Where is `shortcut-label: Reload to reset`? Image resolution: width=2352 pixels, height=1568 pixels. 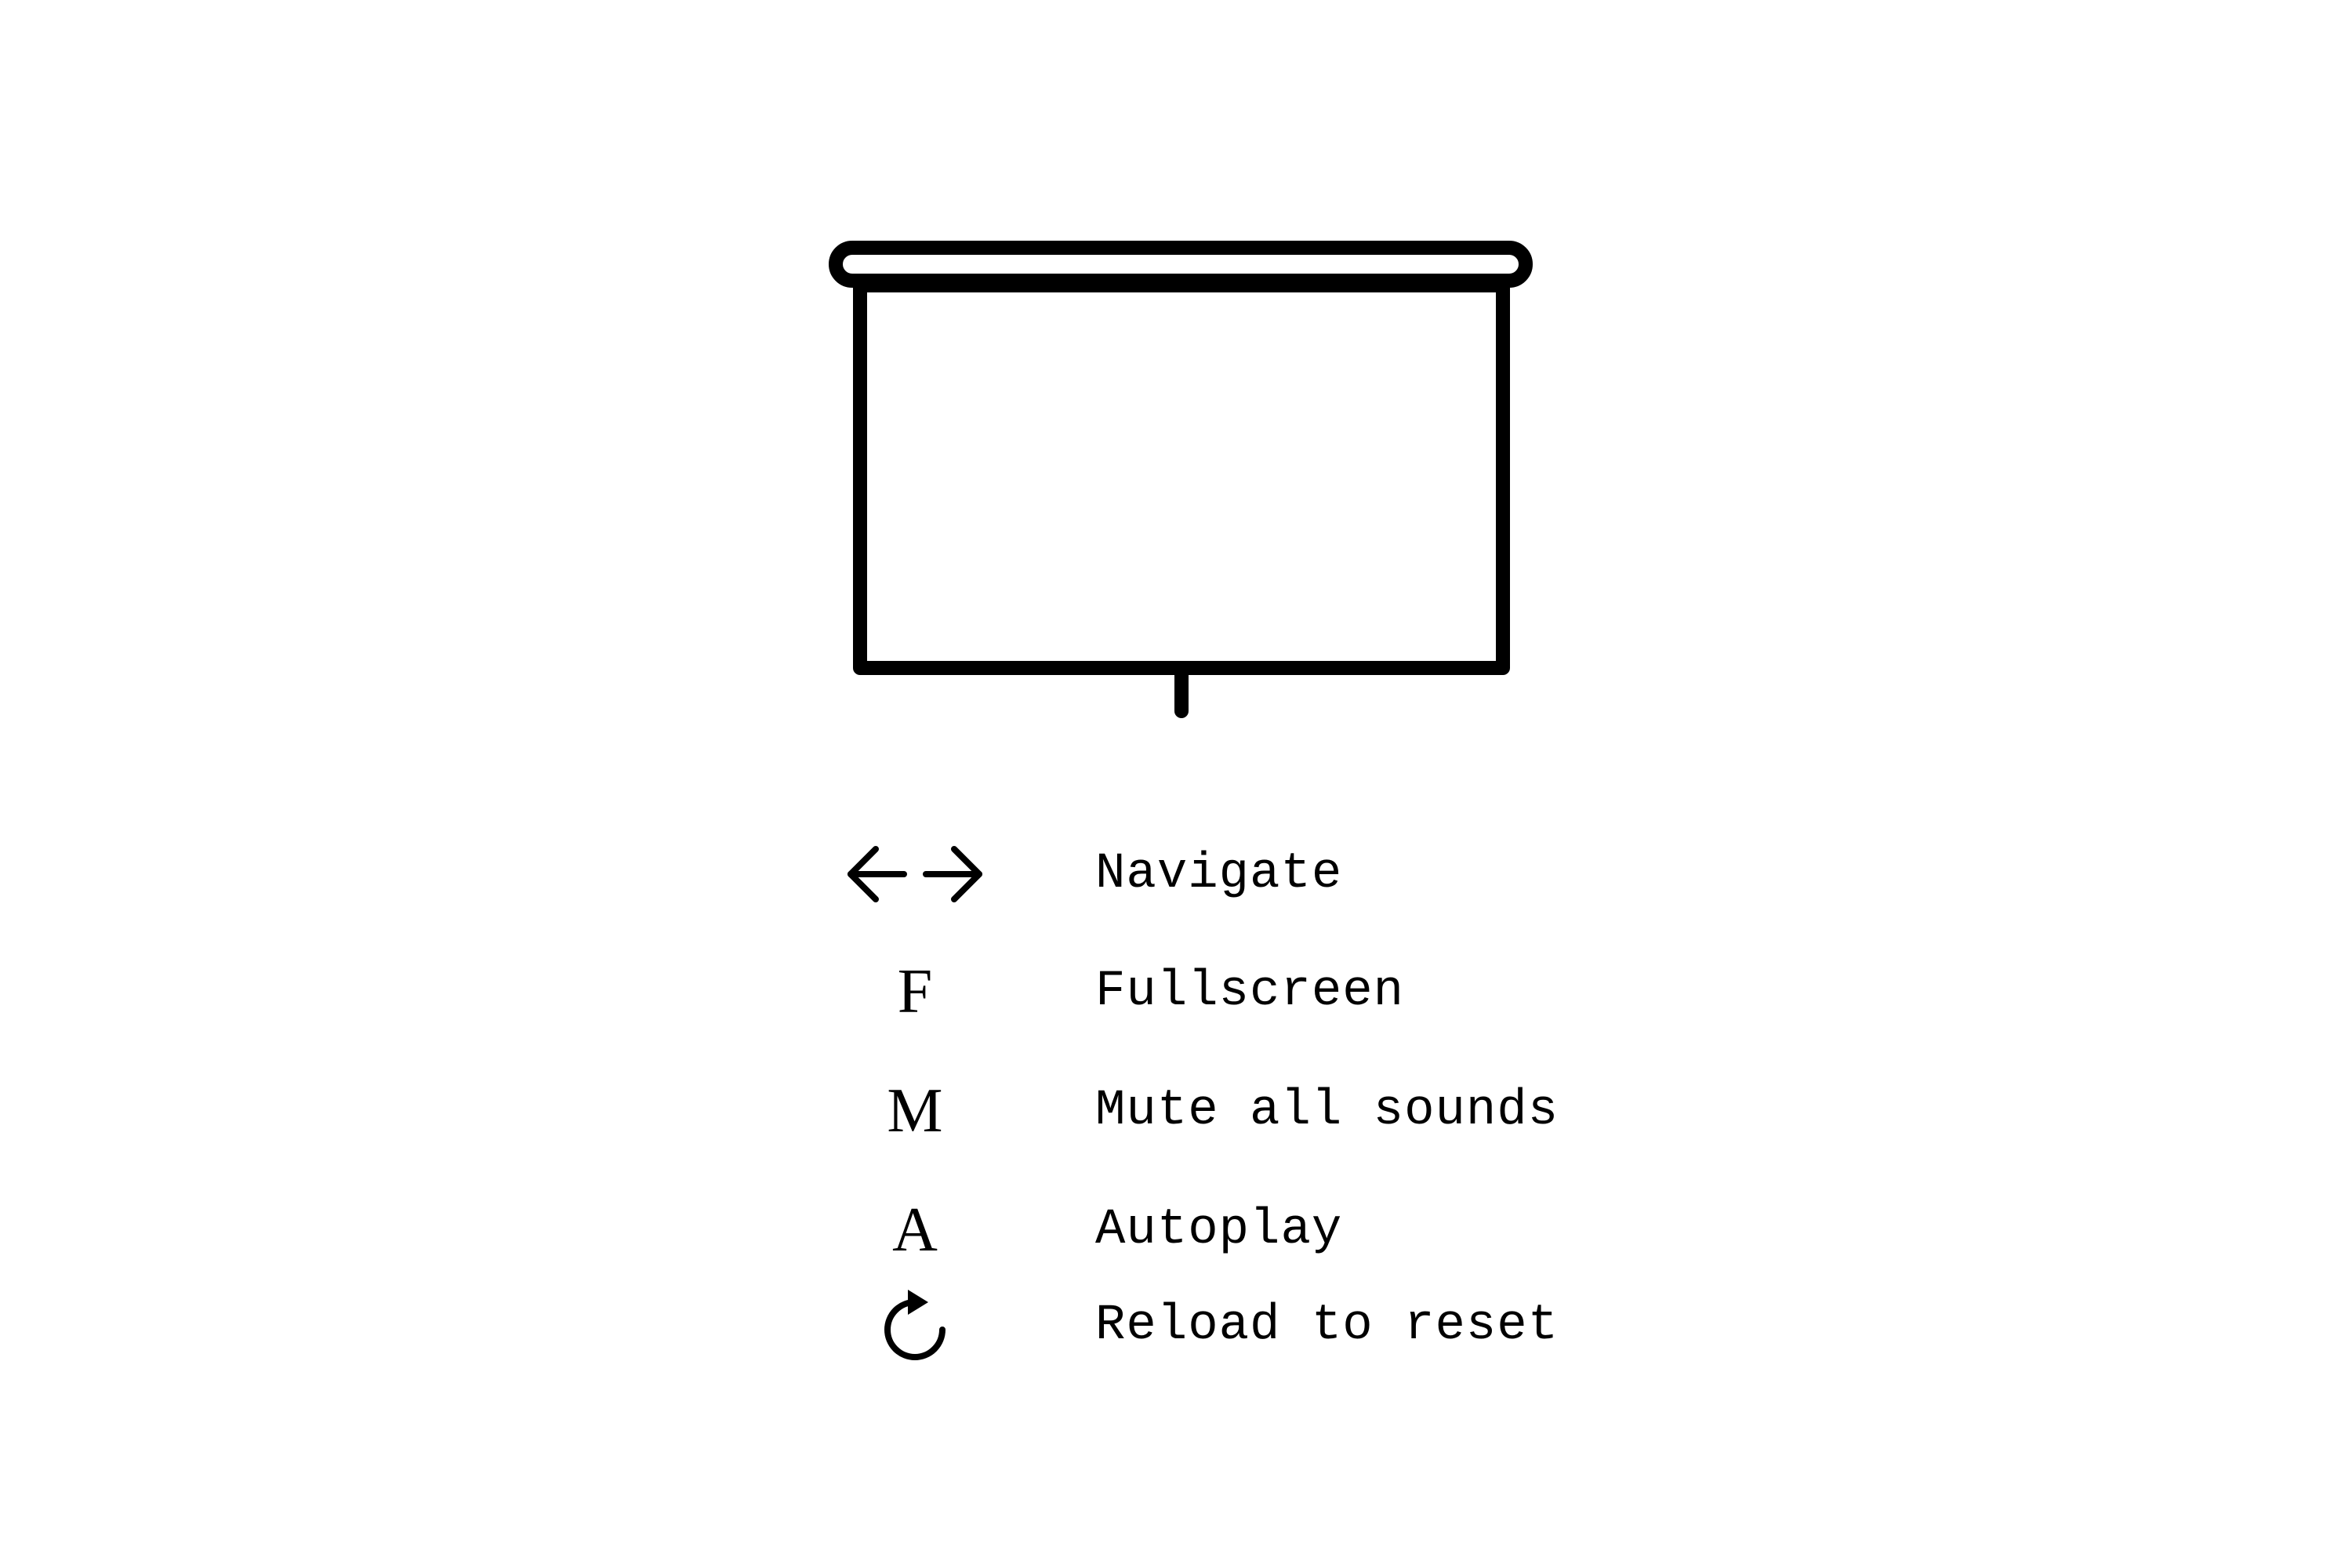 shortcut-label: Reload to reset is located at coordinates (1327, 1326).